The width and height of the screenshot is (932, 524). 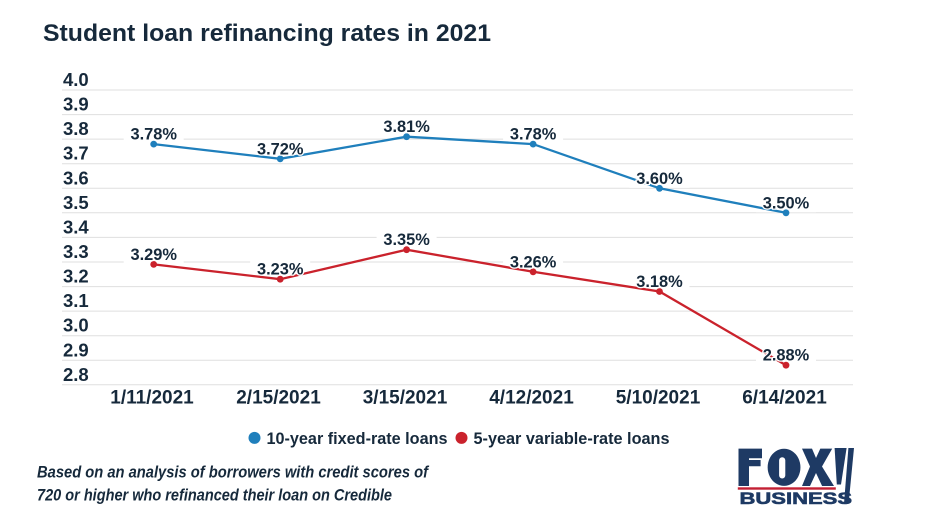 I want to click on svg-text: 5-year variable-rate loans, so click(x=572, y=438).